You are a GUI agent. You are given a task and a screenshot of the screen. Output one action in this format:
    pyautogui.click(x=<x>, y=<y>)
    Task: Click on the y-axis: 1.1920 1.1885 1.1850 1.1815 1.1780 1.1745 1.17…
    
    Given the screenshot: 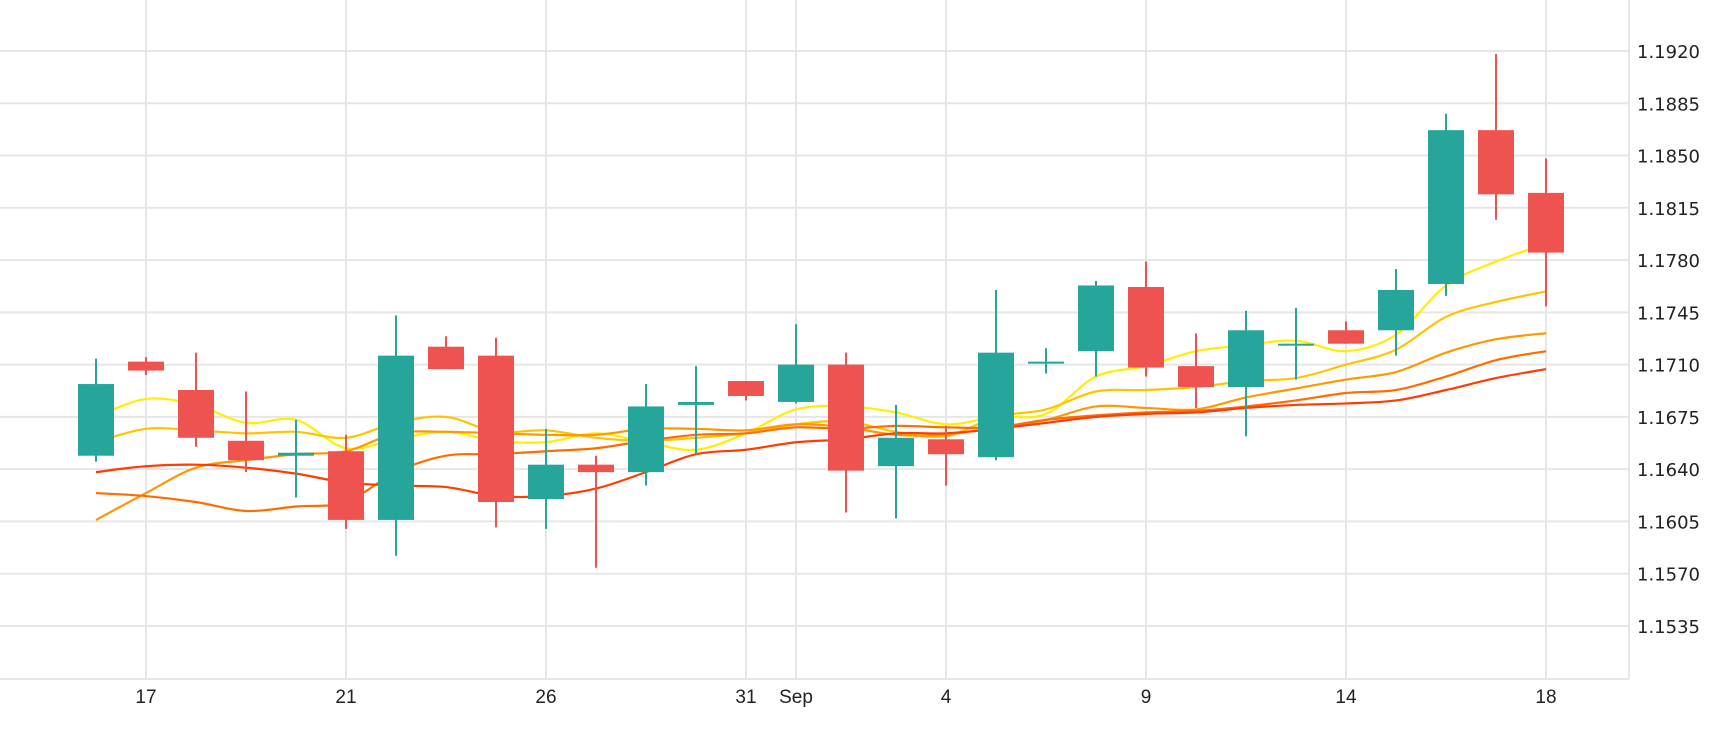 What is the action you would take?
    pyautogui.click(x=1668, y=340)
    